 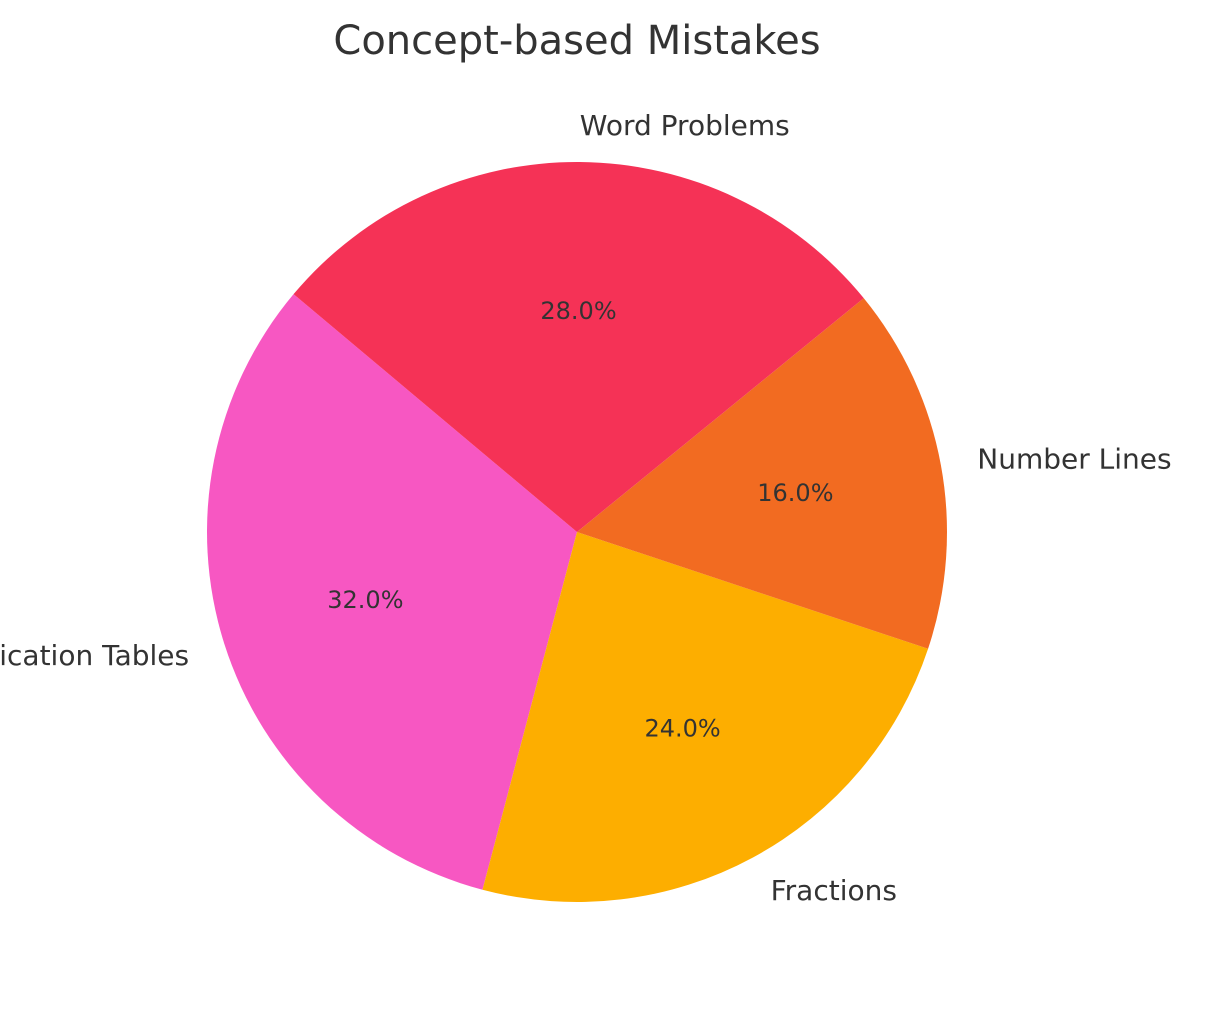 I want to click on pie-slice-number-lines, so click(x=762, y=473).